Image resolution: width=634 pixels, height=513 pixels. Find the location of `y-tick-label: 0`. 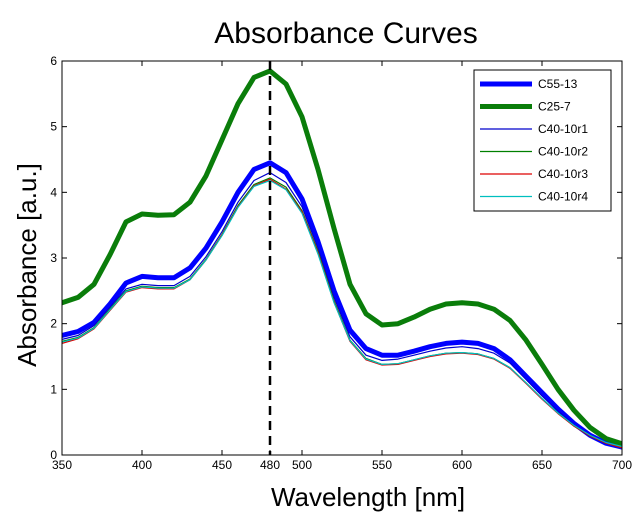

y-tick-label: 0 is located at coordinates (53, 455).